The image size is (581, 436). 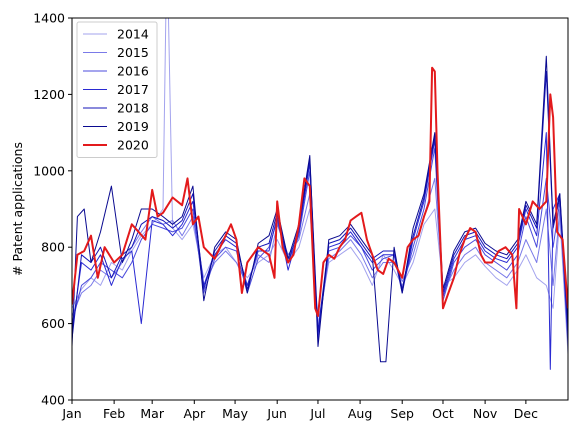 I want to click on y-axis-label: # Patent applications, so click(x=17, y=209).